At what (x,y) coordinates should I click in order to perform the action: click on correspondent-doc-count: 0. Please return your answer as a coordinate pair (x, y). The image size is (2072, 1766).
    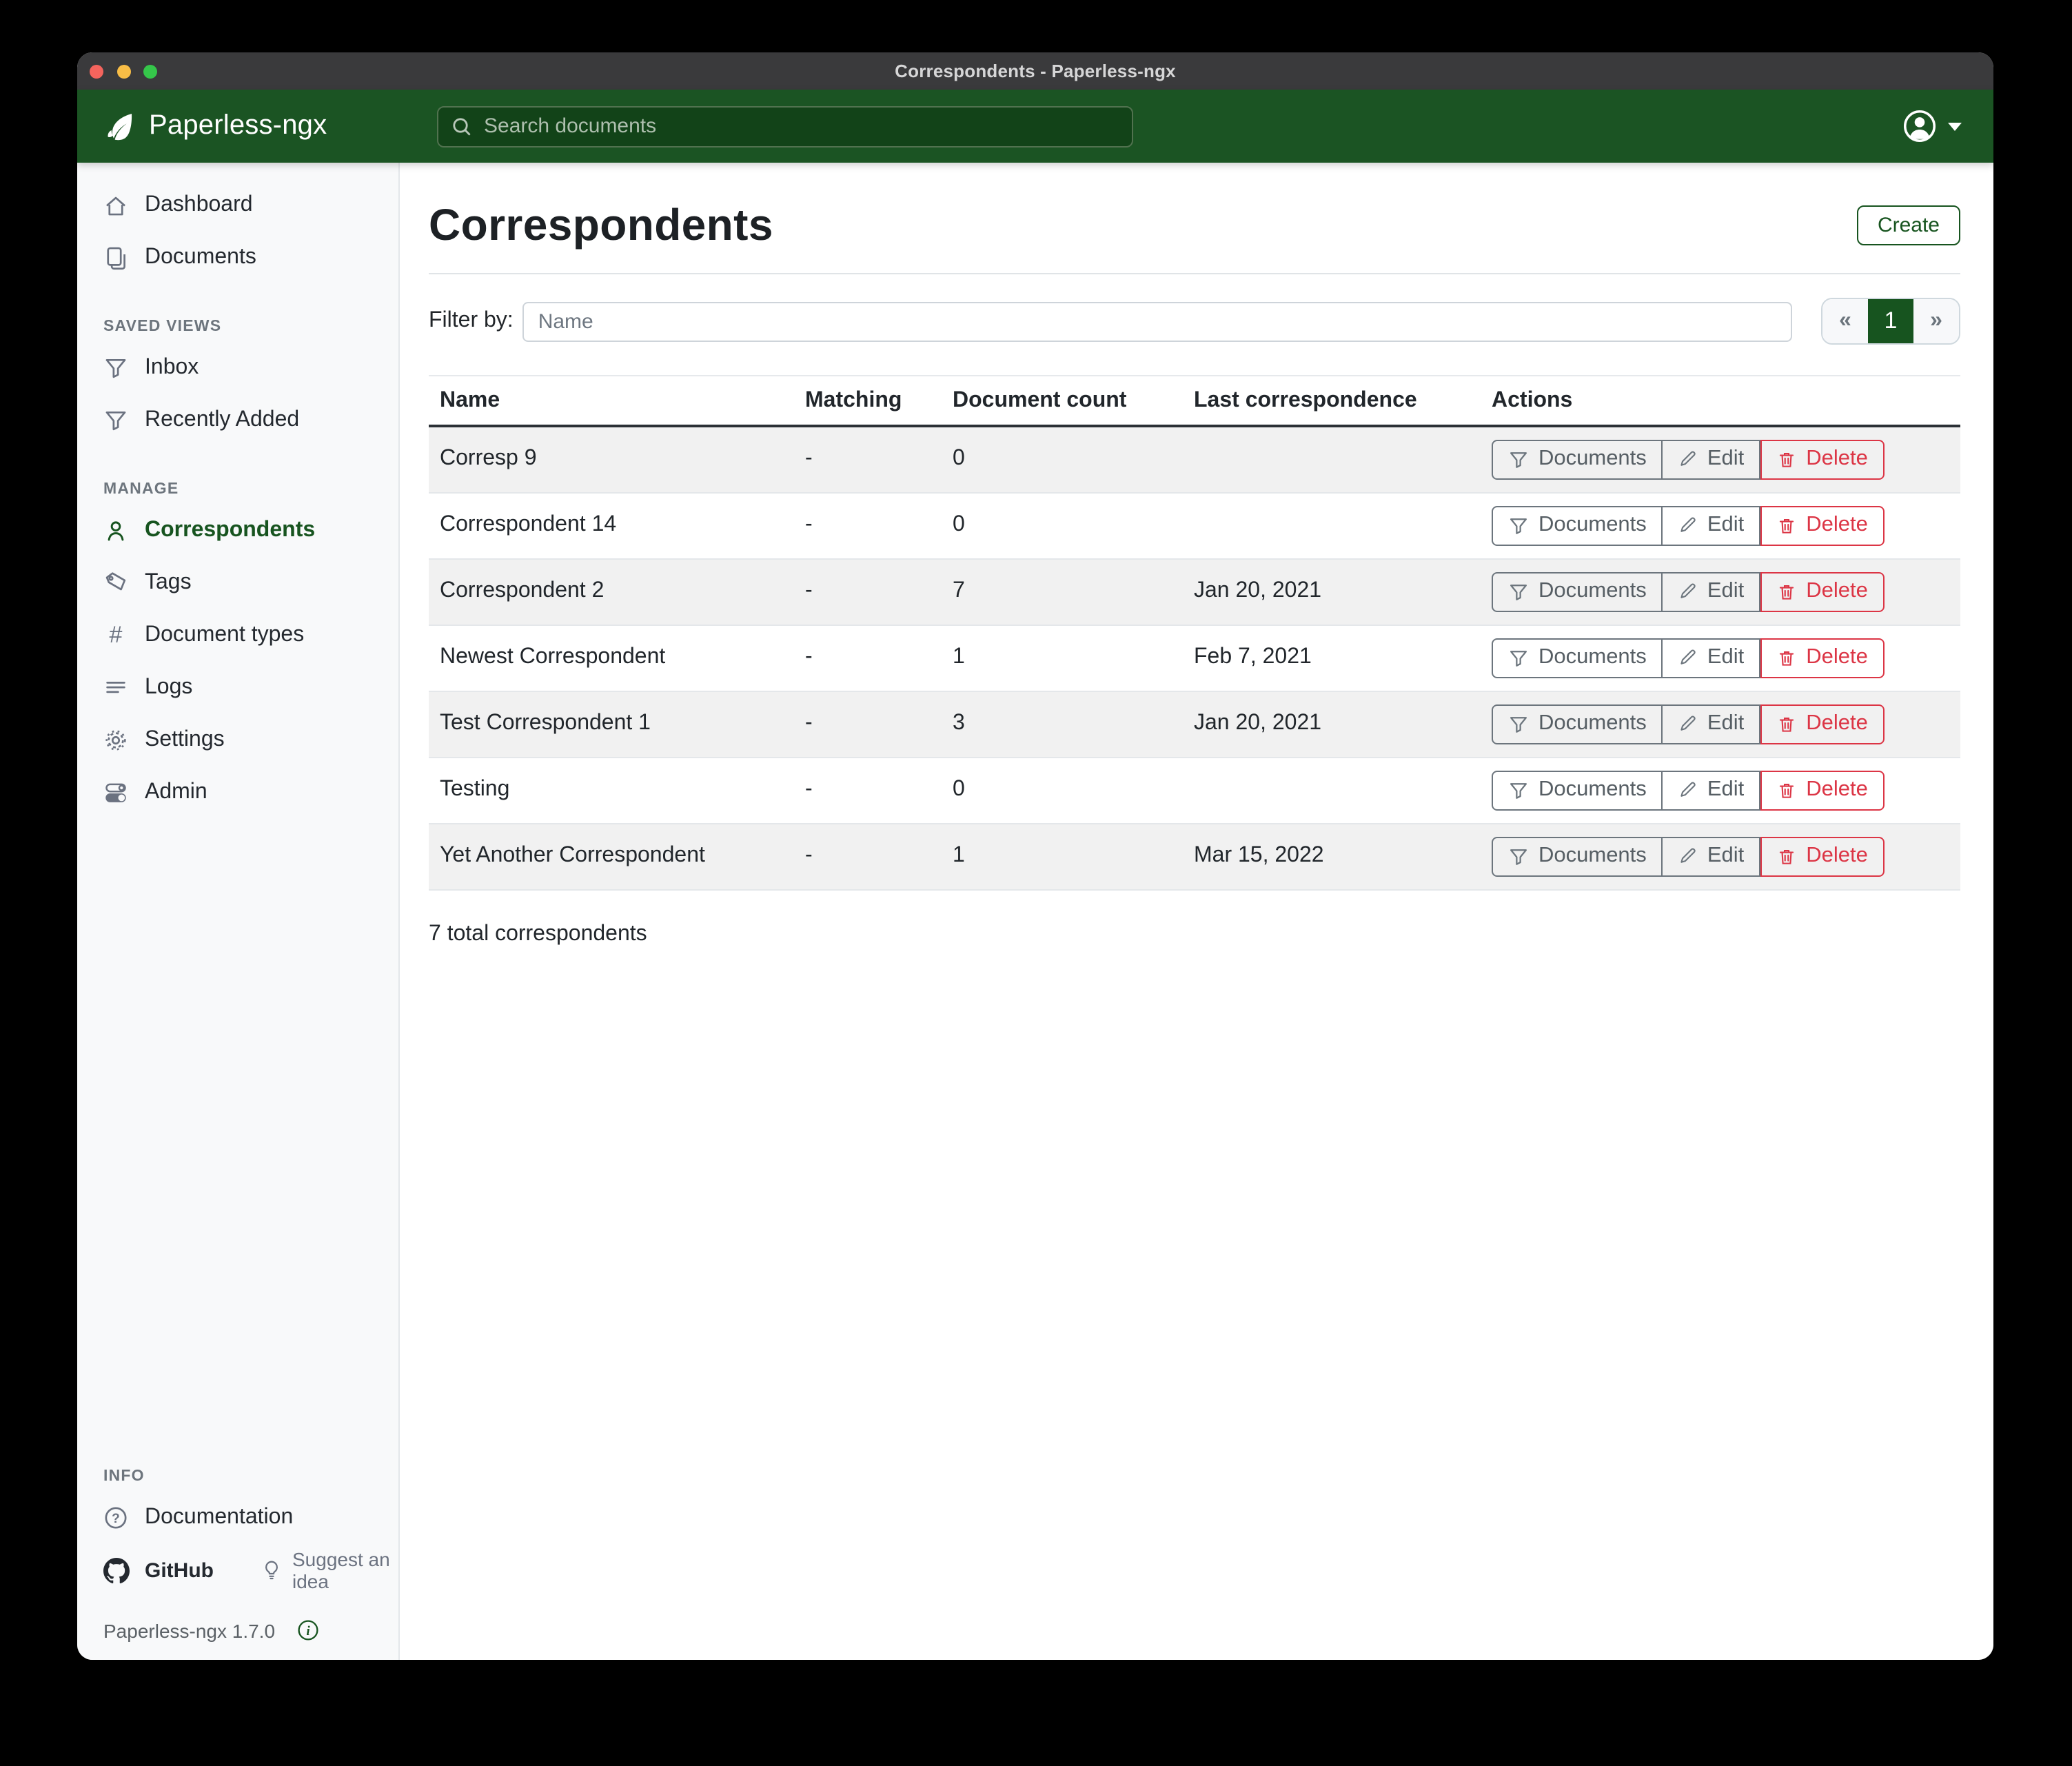
    Looking at the image, I should click on (959, 524).